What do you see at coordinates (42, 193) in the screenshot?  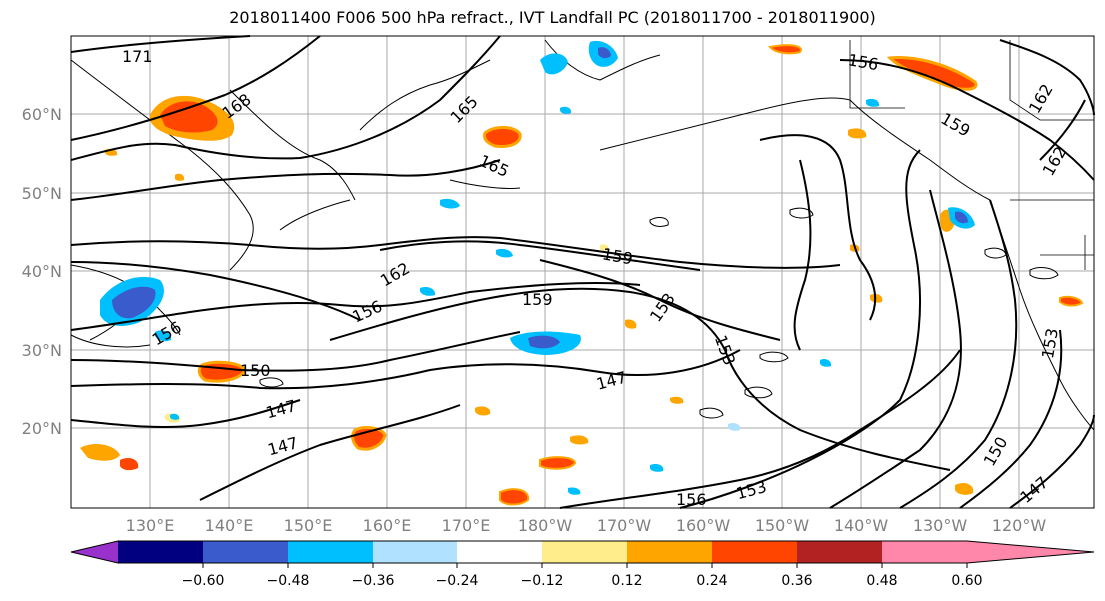 I see `lat-label: 50°N` at bounding box center [42, 193].